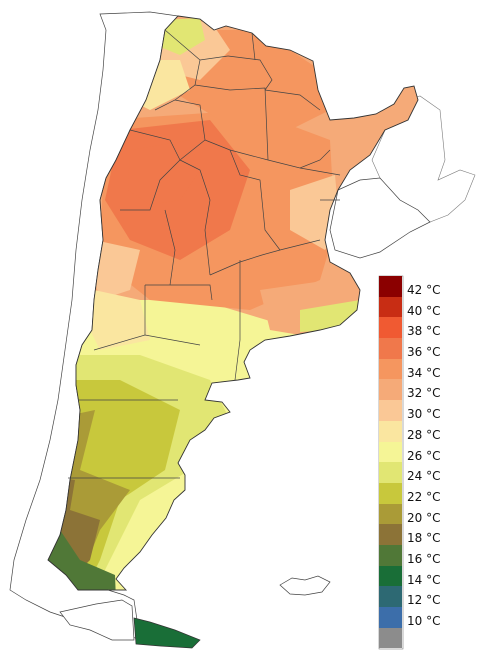 This screenshot has height=665, width=481. Describe the element at coordinates (424, 455) in the screenshot. I see `legend-label: 26 °C` at that location.